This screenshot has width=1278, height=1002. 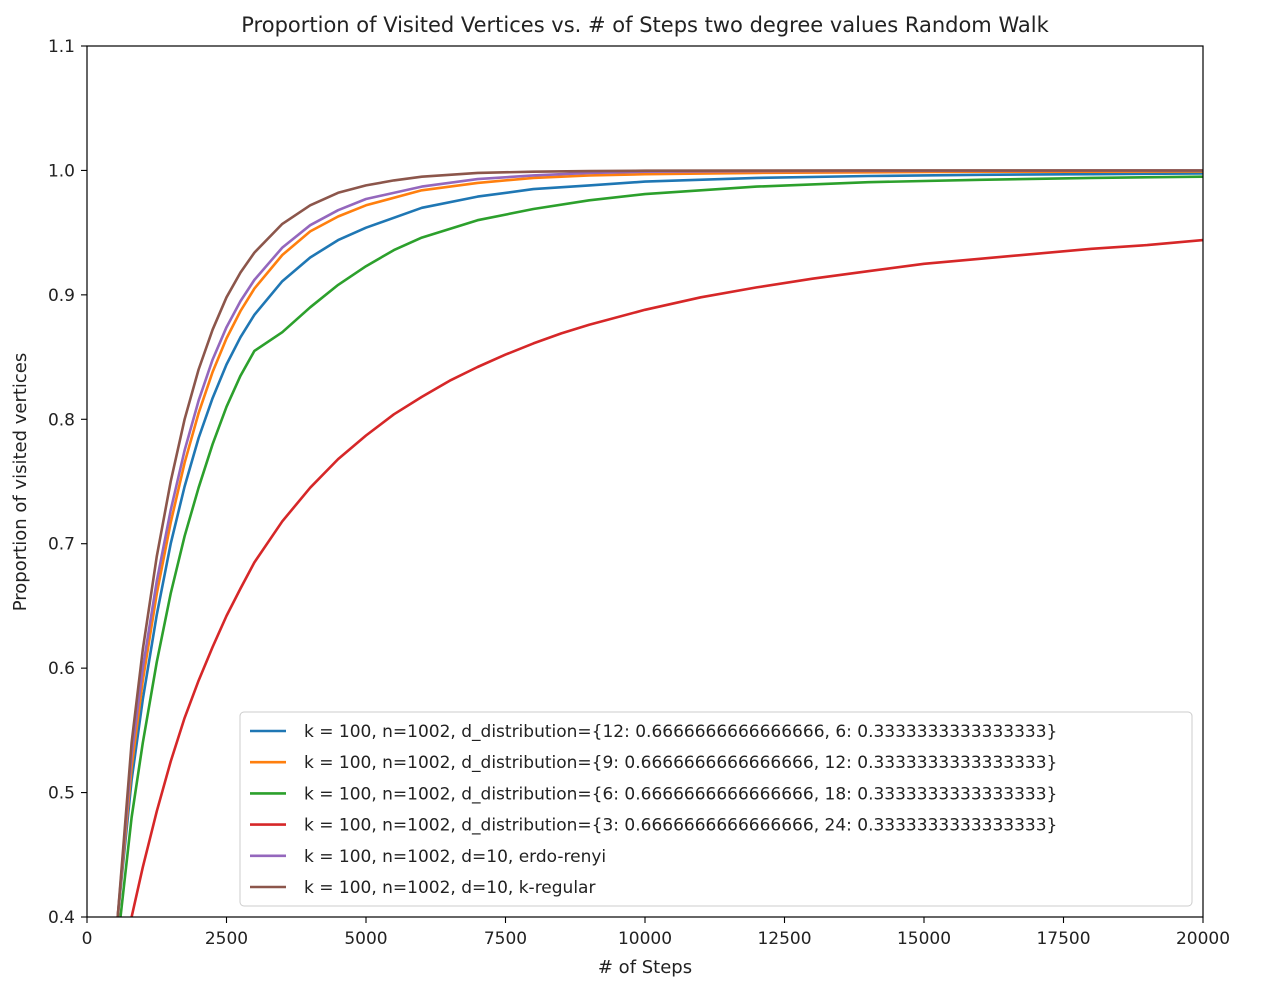 What do you see at coordinates (61, 420) in the screenshot?
I see `y-tick-label: 0.8` at bounding box center [61, 420].